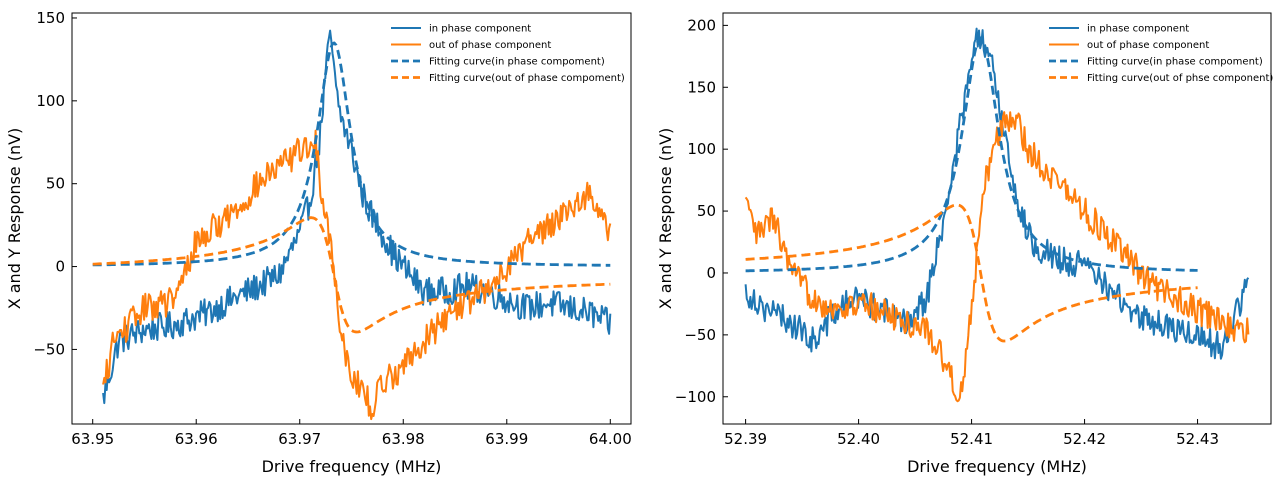 The width and height of the screenshot is (1274, 479). I want to click on x-tick-label: 64.00, so click(610, 439).